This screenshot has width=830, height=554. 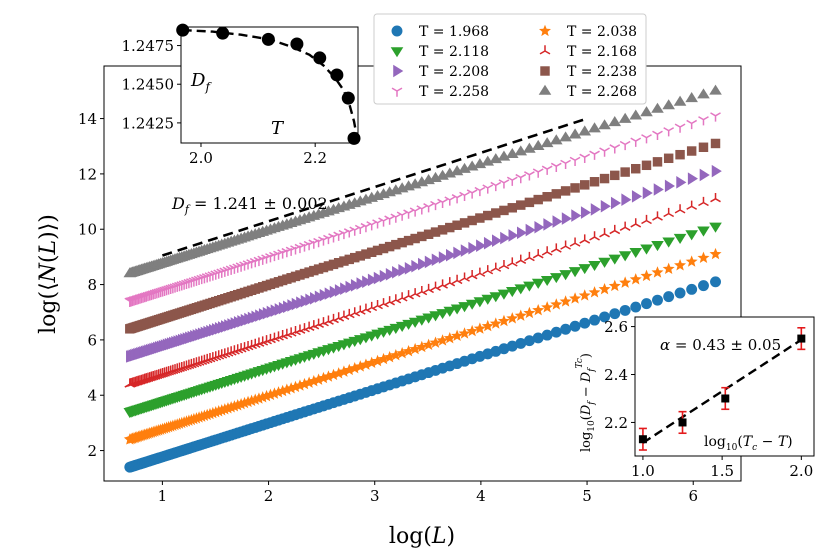 What do you see at coordinates (422, 536) in the screenshot?
I see `main-x-axis-label: log(L)` at bounding box center [422, 536].